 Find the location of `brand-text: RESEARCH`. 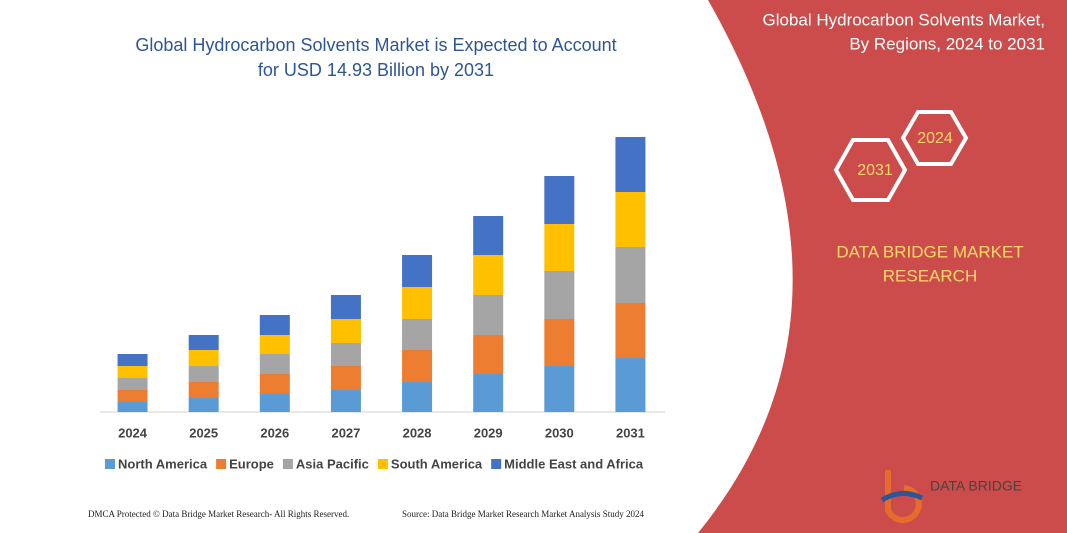

brand-text: RESEARCH is located at coordinates (930, 275).